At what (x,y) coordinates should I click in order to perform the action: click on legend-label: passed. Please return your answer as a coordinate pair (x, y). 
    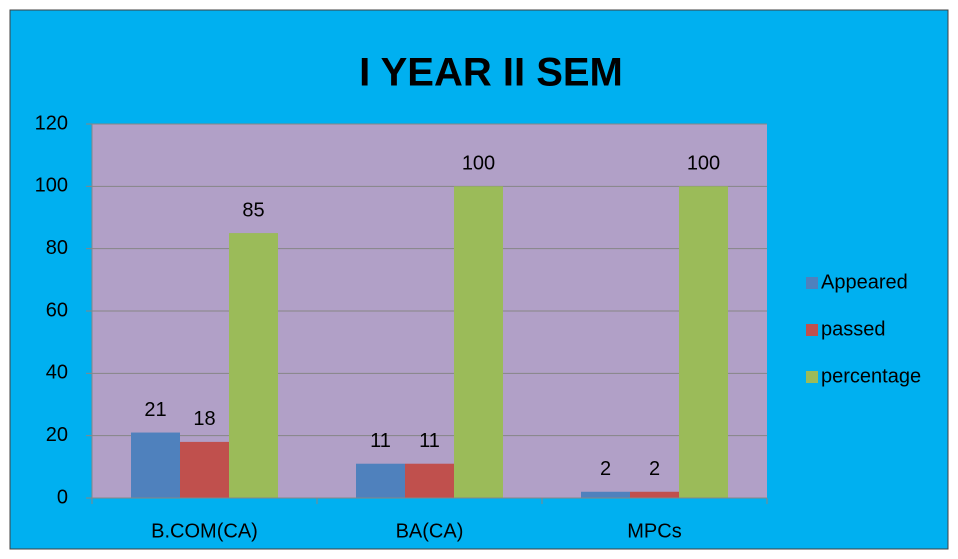
    Looking at the image, I should click on (853, 329).